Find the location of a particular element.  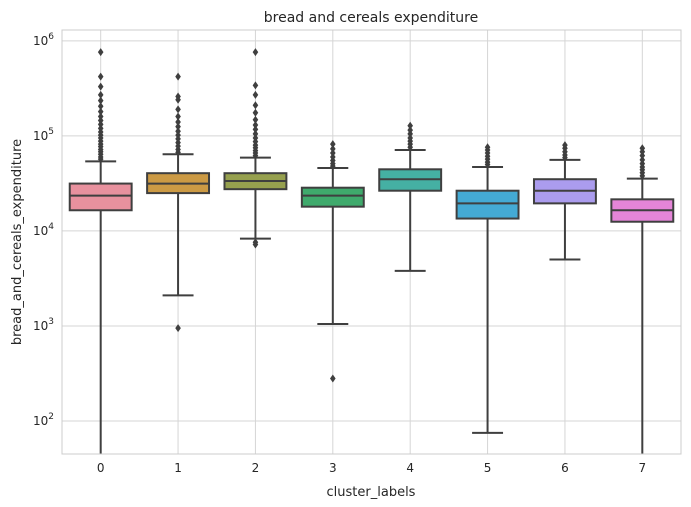

x-tick-label: 1 is located at coordinates (178, 468).